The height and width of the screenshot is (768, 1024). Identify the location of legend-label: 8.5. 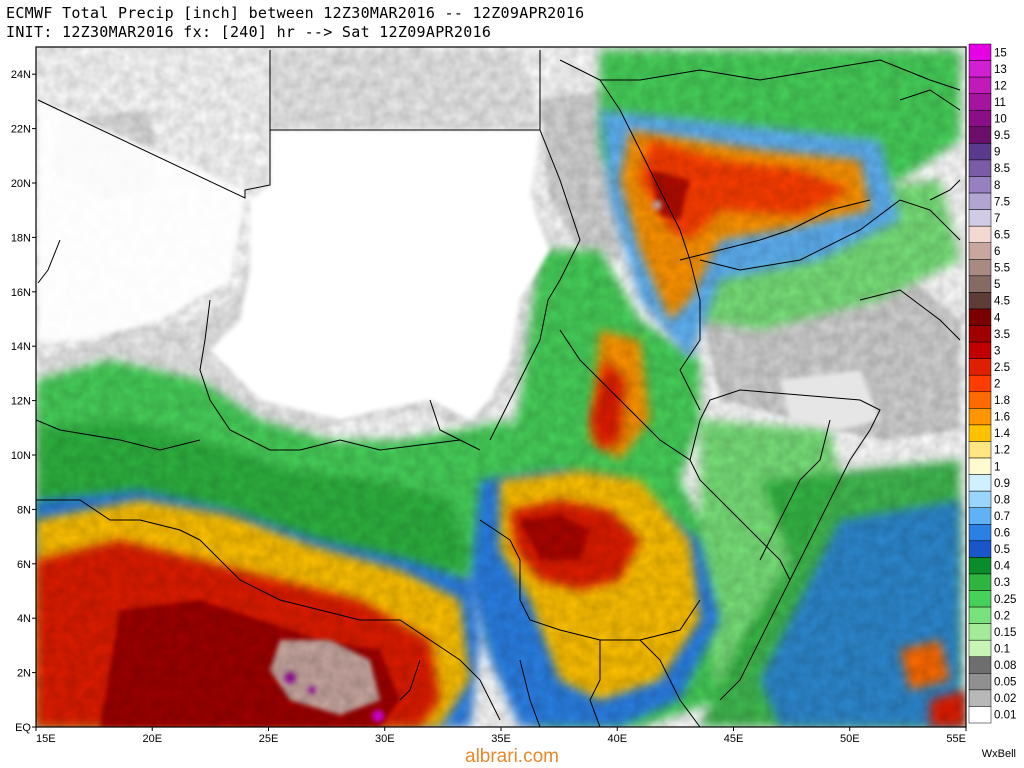
(1002, 169).